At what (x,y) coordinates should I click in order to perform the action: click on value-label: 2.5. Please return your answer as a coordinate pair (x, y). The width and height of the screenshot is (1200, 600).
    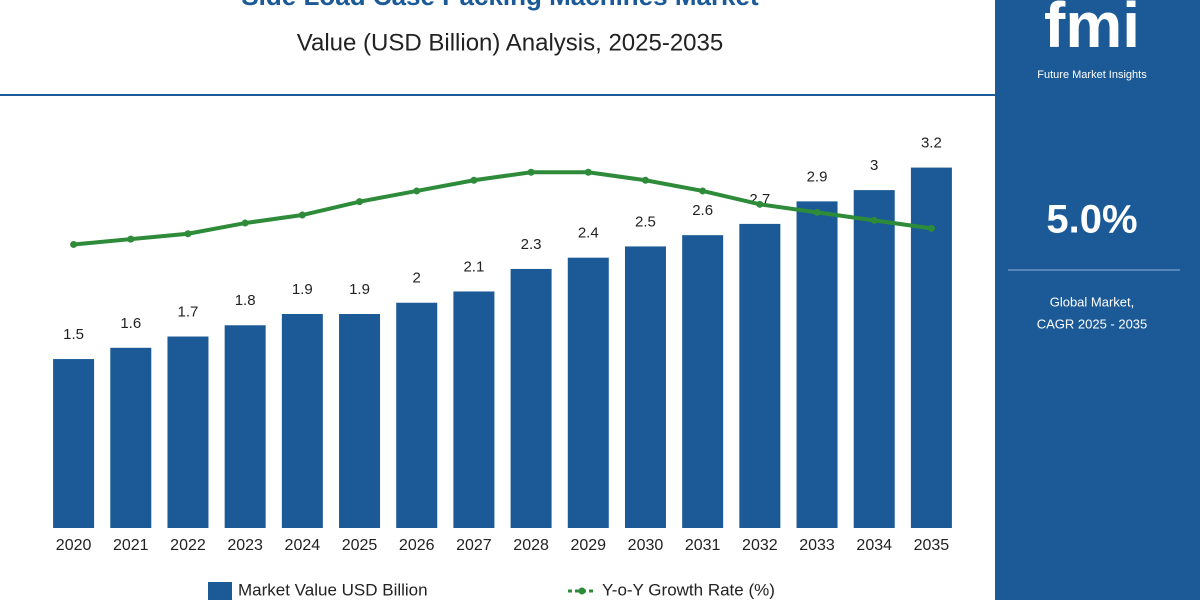
    Looking at the image, I should click on (645, 221).